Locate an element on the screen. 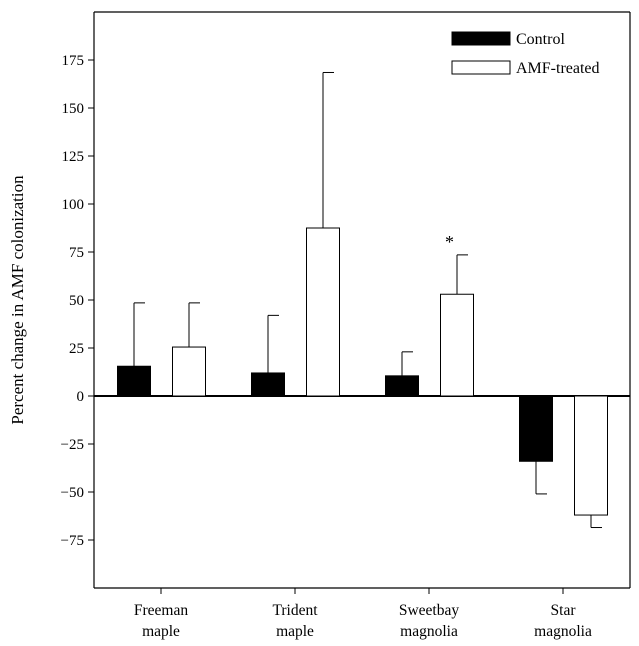 The height and width of the screenshot is (646, 639). x-tick-label: Sweetbay magnolia is located at coordinates (429, 621).